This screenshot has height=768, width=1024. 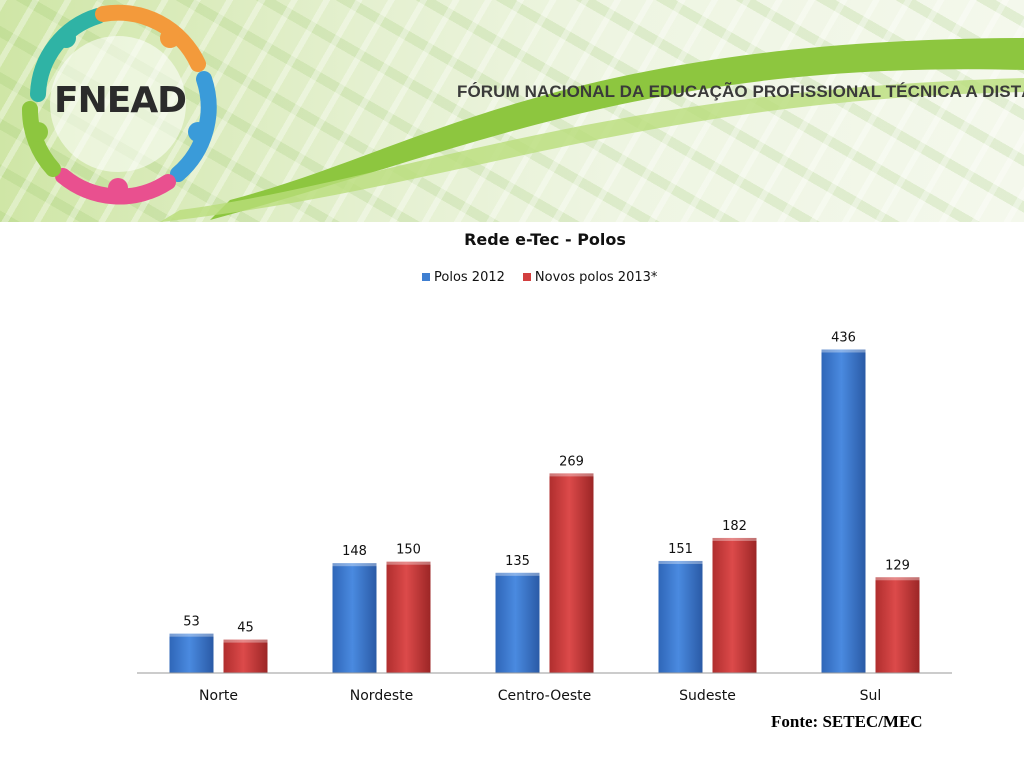 What do you see at coordinates (734, 526) in the screenshot?
I see `data-label-sudeste-series-2: 182` at bounding box center [734, 526].